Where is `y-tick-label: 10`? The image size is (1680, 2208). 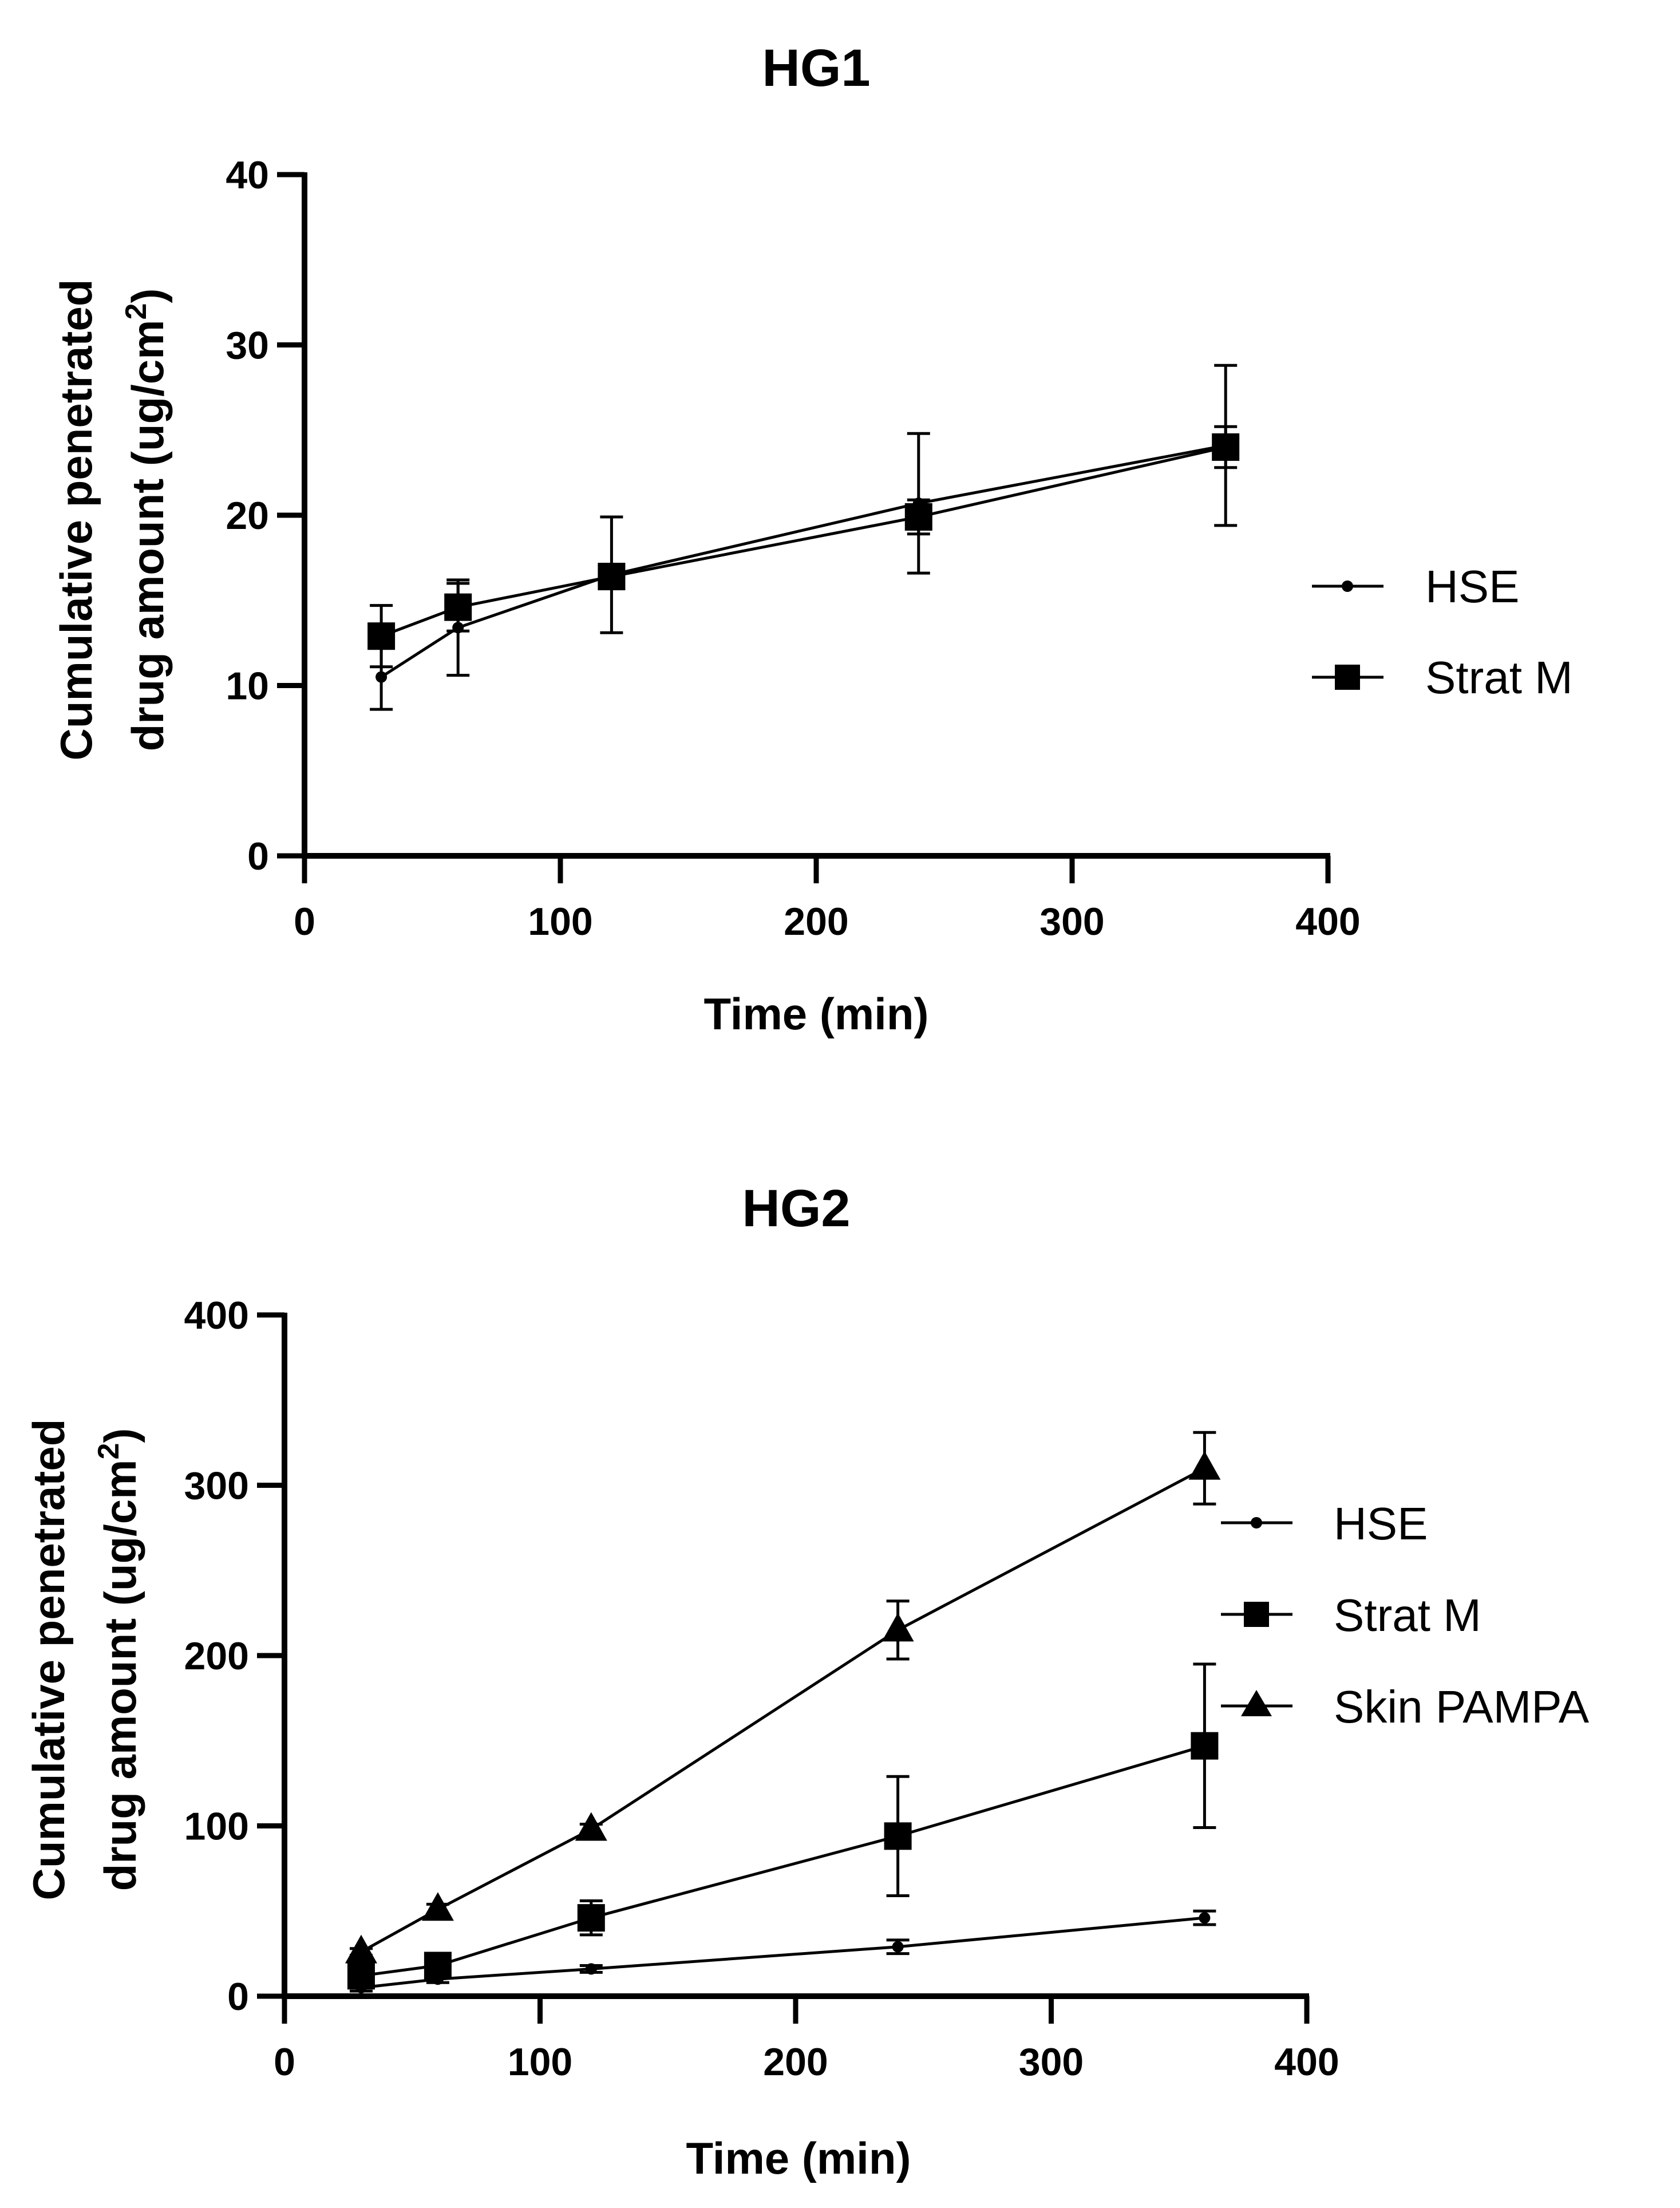 y-tick-label: 10 is located at coordinates (247, 686).